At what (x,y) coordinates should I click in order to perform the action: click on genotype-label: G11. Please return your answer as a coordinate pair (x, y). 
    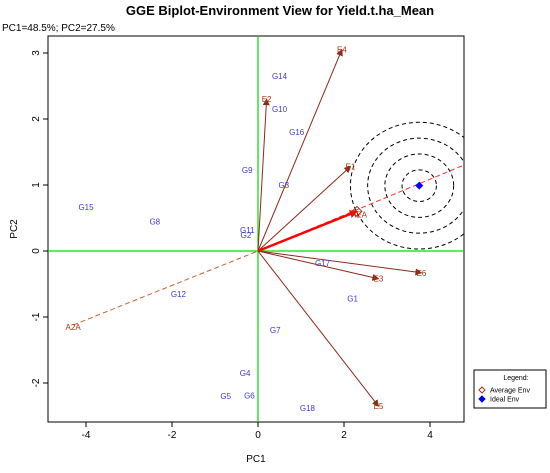
    Looking at the image, I should click on (247, 230).